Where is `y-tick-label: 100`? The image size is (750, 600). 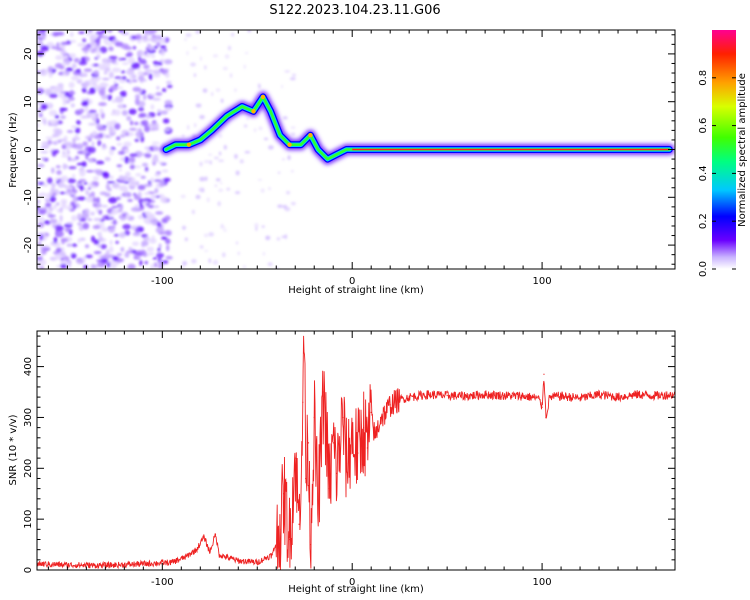
y-tick-label: 100 is located at coordinates (28, 519).